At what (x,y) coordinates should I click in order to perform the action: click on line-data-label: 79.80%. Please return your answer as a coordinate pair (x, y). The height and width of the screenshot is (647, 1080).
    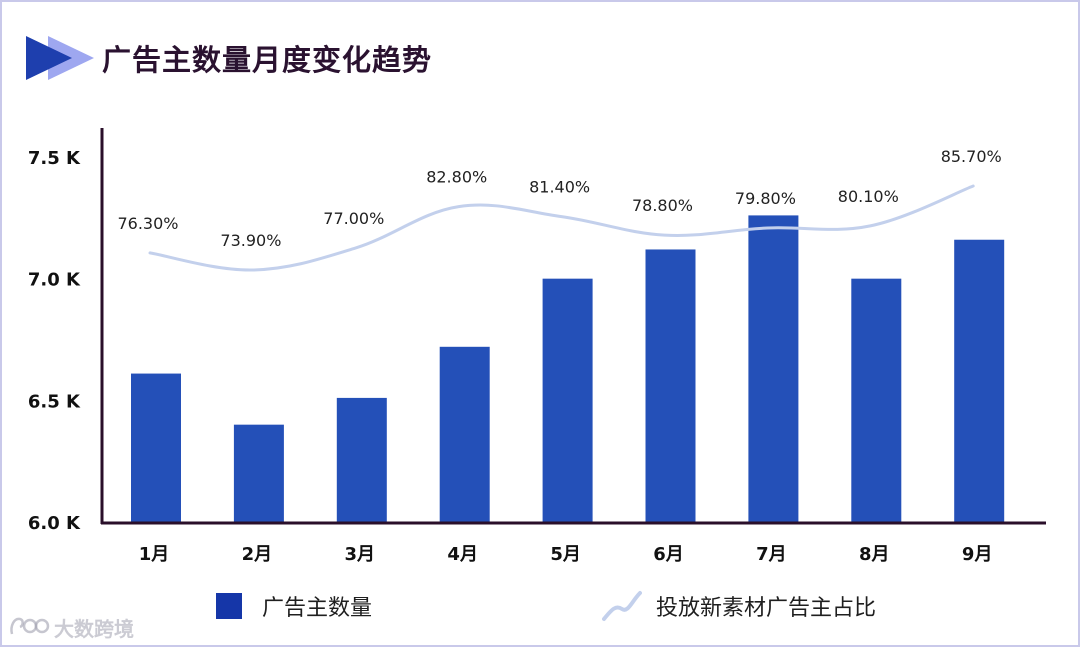
    Looking at the image, I should click on (765, 198).